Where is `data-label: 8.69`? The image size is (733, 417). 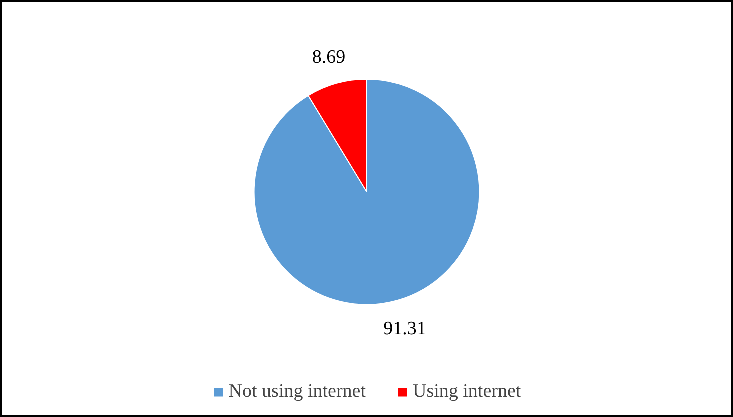 data-label: 8.69 is located at coordinates (329, 57).